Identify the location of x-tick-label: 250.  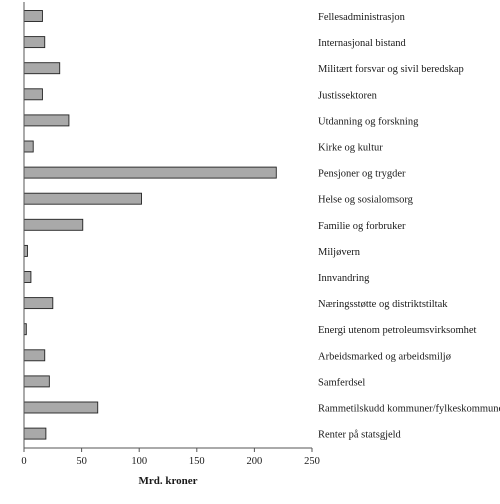
(312, 461).